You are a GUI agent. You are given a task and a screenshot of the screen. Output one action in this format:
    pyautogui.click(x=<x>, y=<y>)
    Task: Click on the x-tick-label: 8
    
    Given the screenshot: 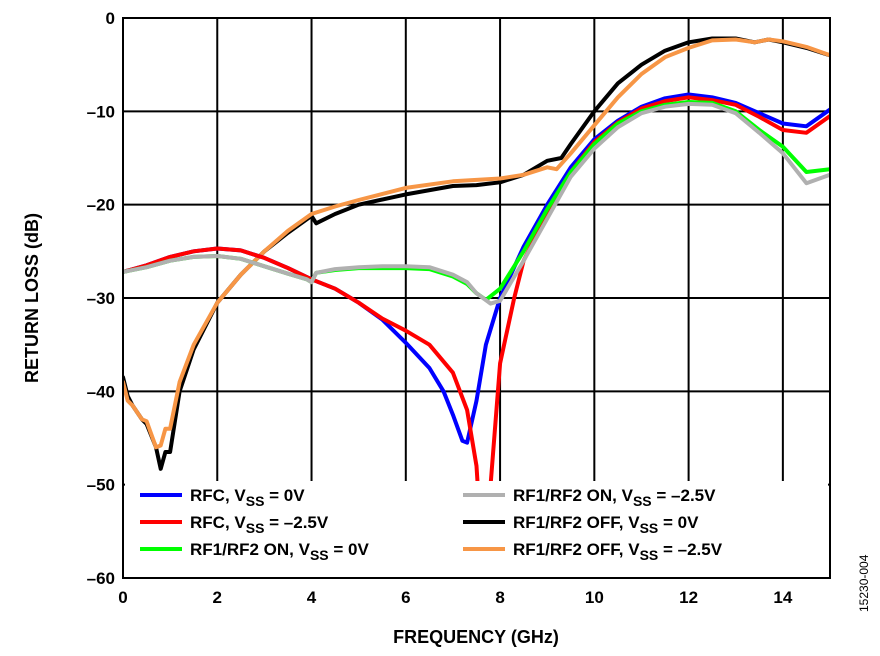 What is the action you would take?
    pyautogui.click(x=499, y=597)
    